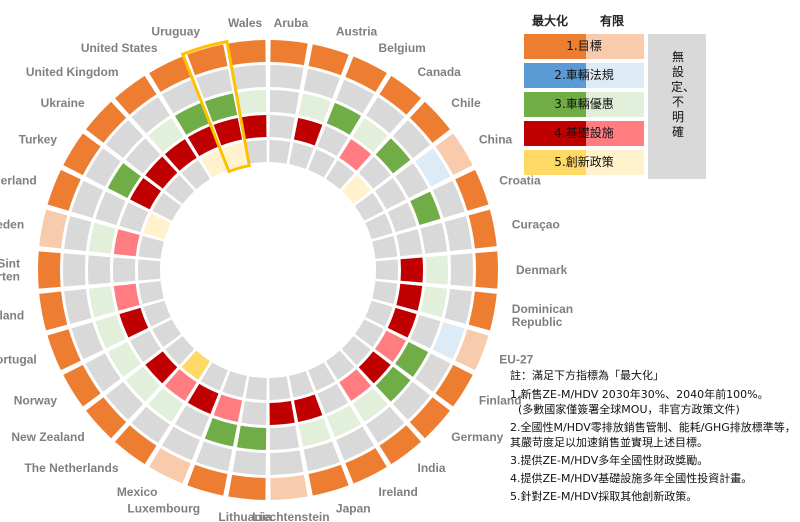  I want to click on note-item: 5.針對ZE-M/HDV採取其他創新政策。, so click(604, 496).